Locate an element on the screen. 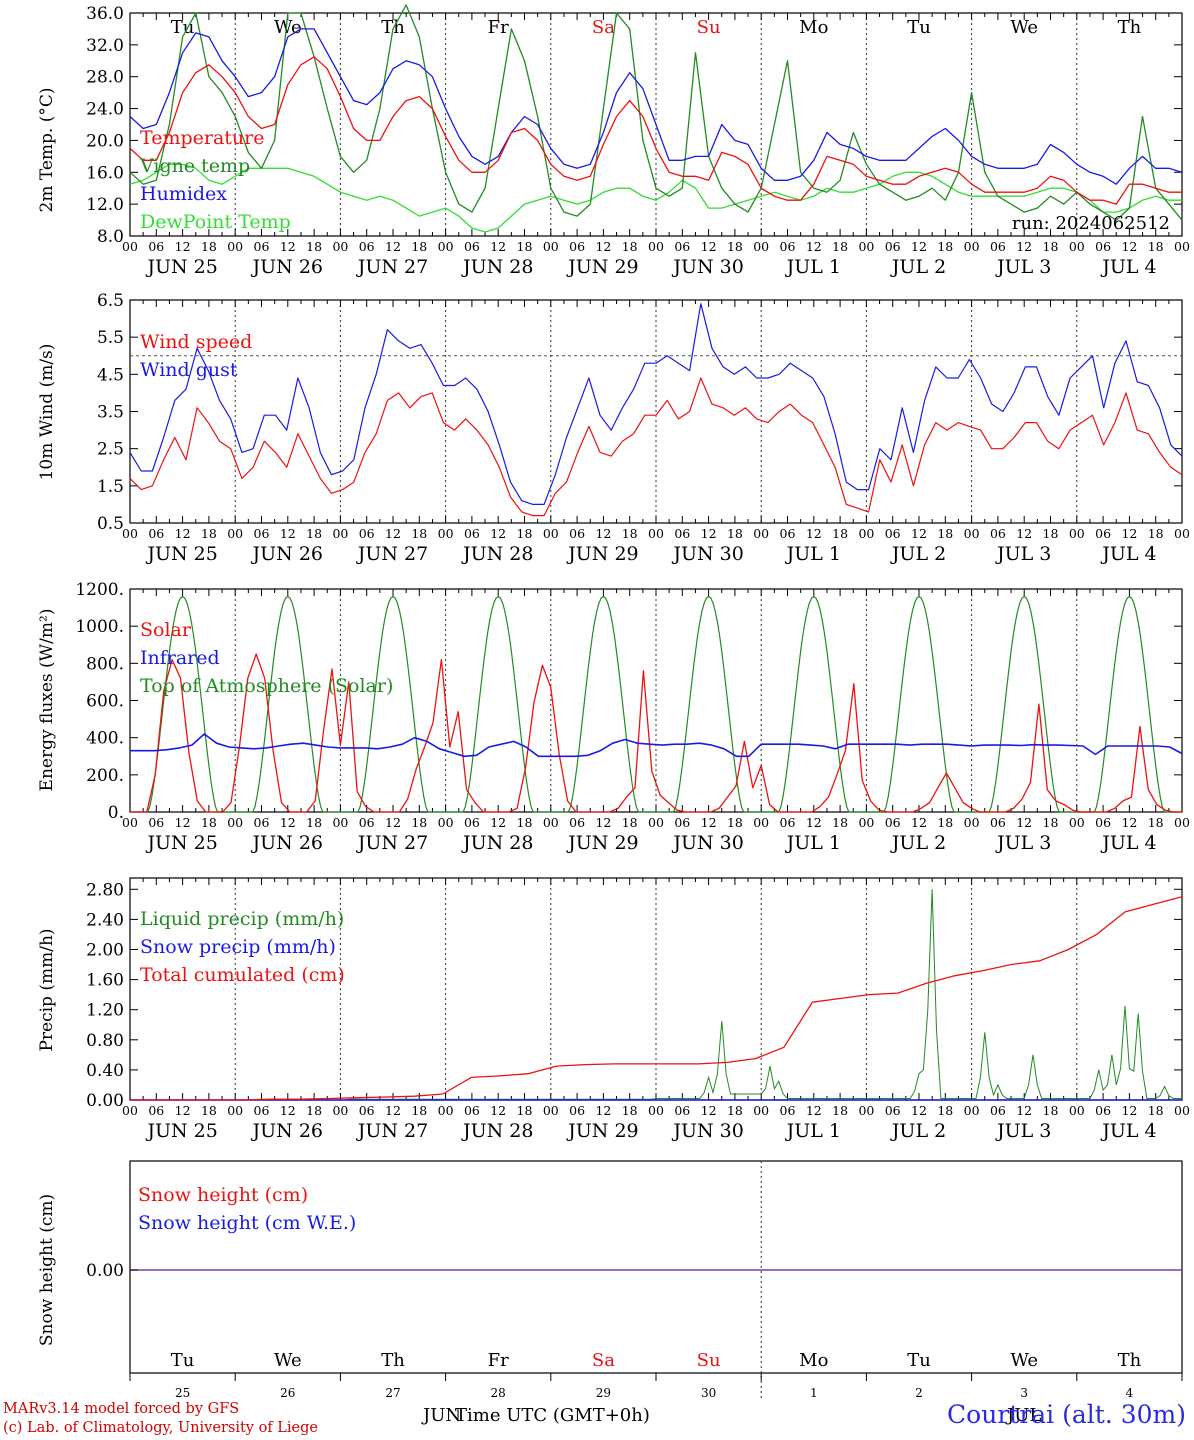 This screenshot has height=1440, width=1194. wind-date-label: JUN 27 is located at coordinates (392, 554).